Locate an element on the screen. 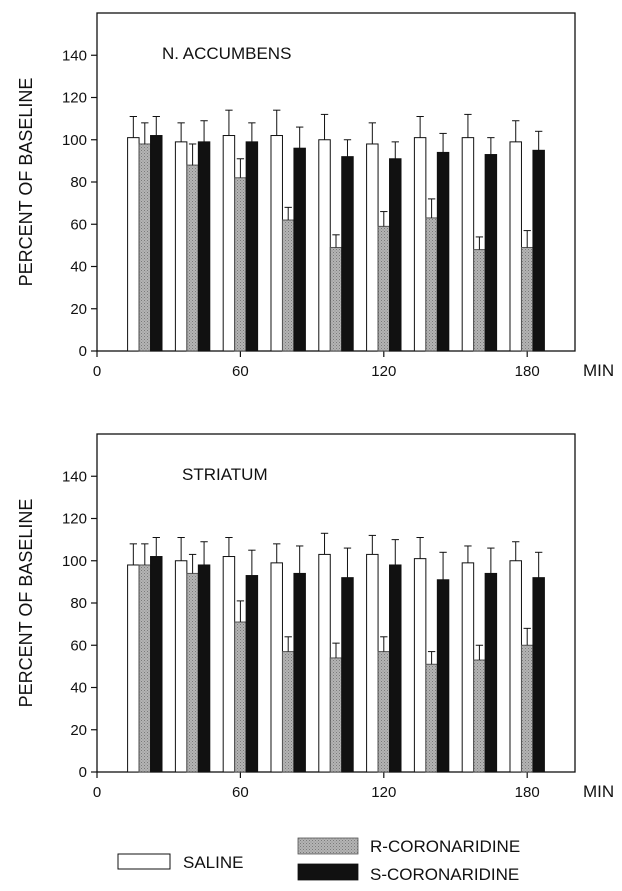 The image size is (622, 891). legend-swatch-saline is located at coordinates (144, 861).